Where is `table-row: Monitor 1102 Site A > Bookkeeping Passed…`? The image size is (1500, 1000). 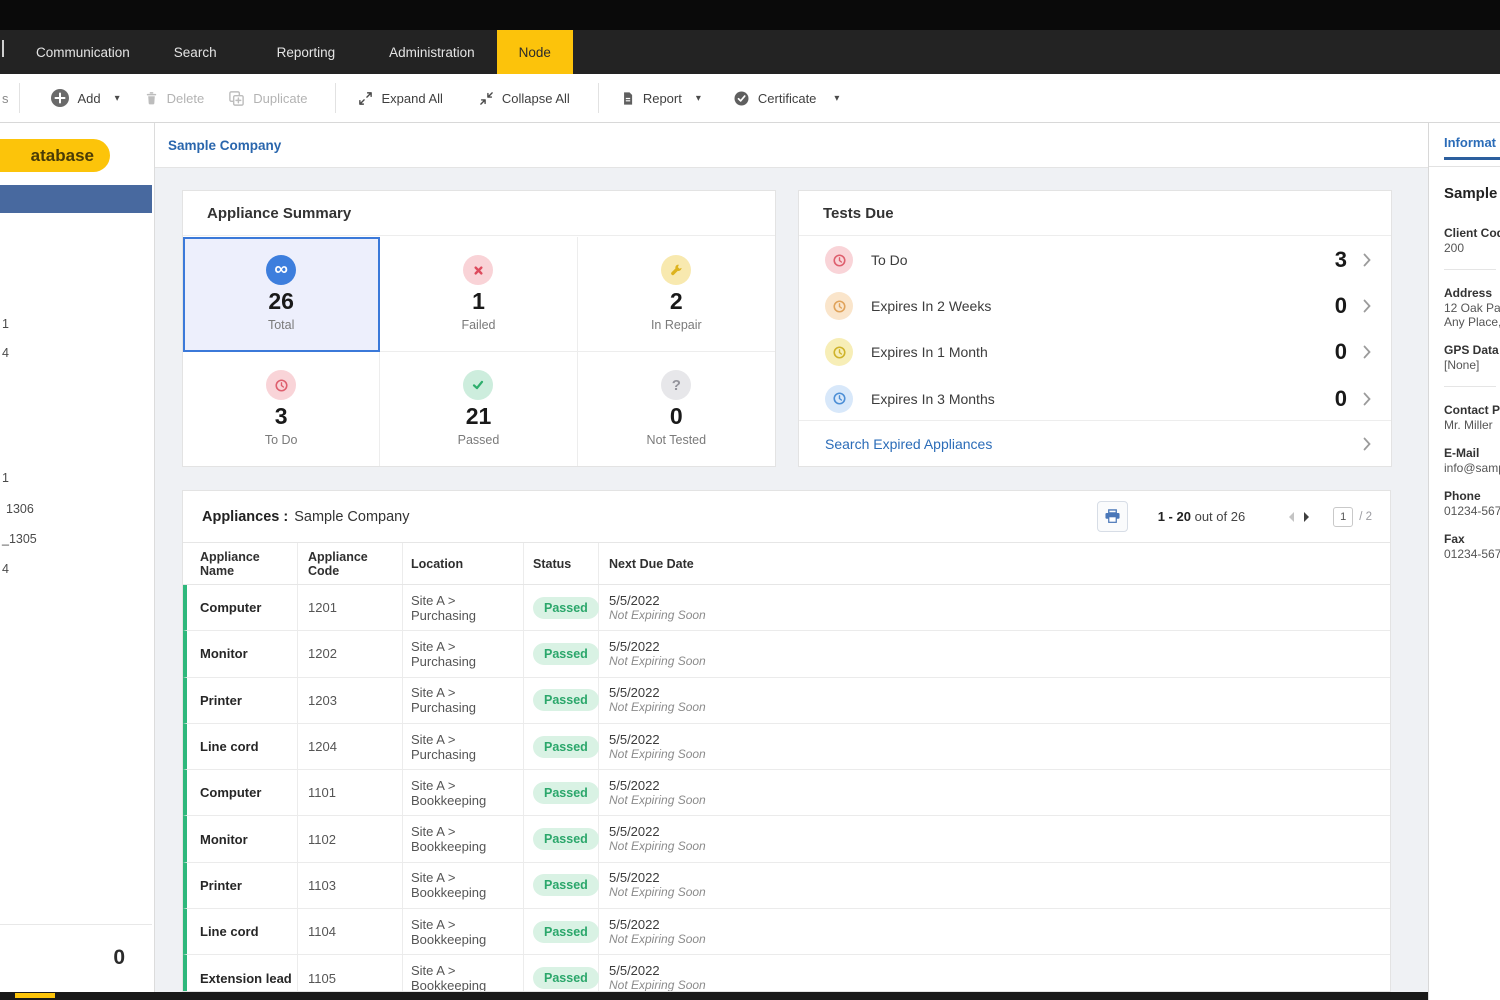 table-row: Monitor 1102 Site A > Bookkeeping Passed… is located at coordinates (786, 839).